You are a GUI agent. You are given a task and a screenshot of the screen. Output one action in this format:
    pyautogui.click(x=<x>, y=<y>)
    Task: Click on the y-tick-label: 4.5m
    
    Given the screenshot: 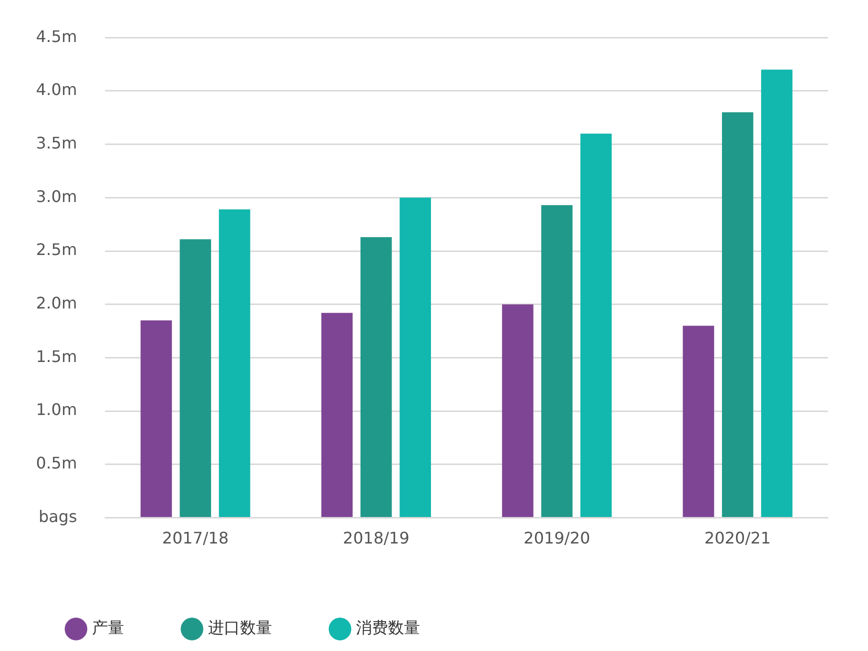 What is the action you would take?
    pyautogui.click(x=57, y=36)
    